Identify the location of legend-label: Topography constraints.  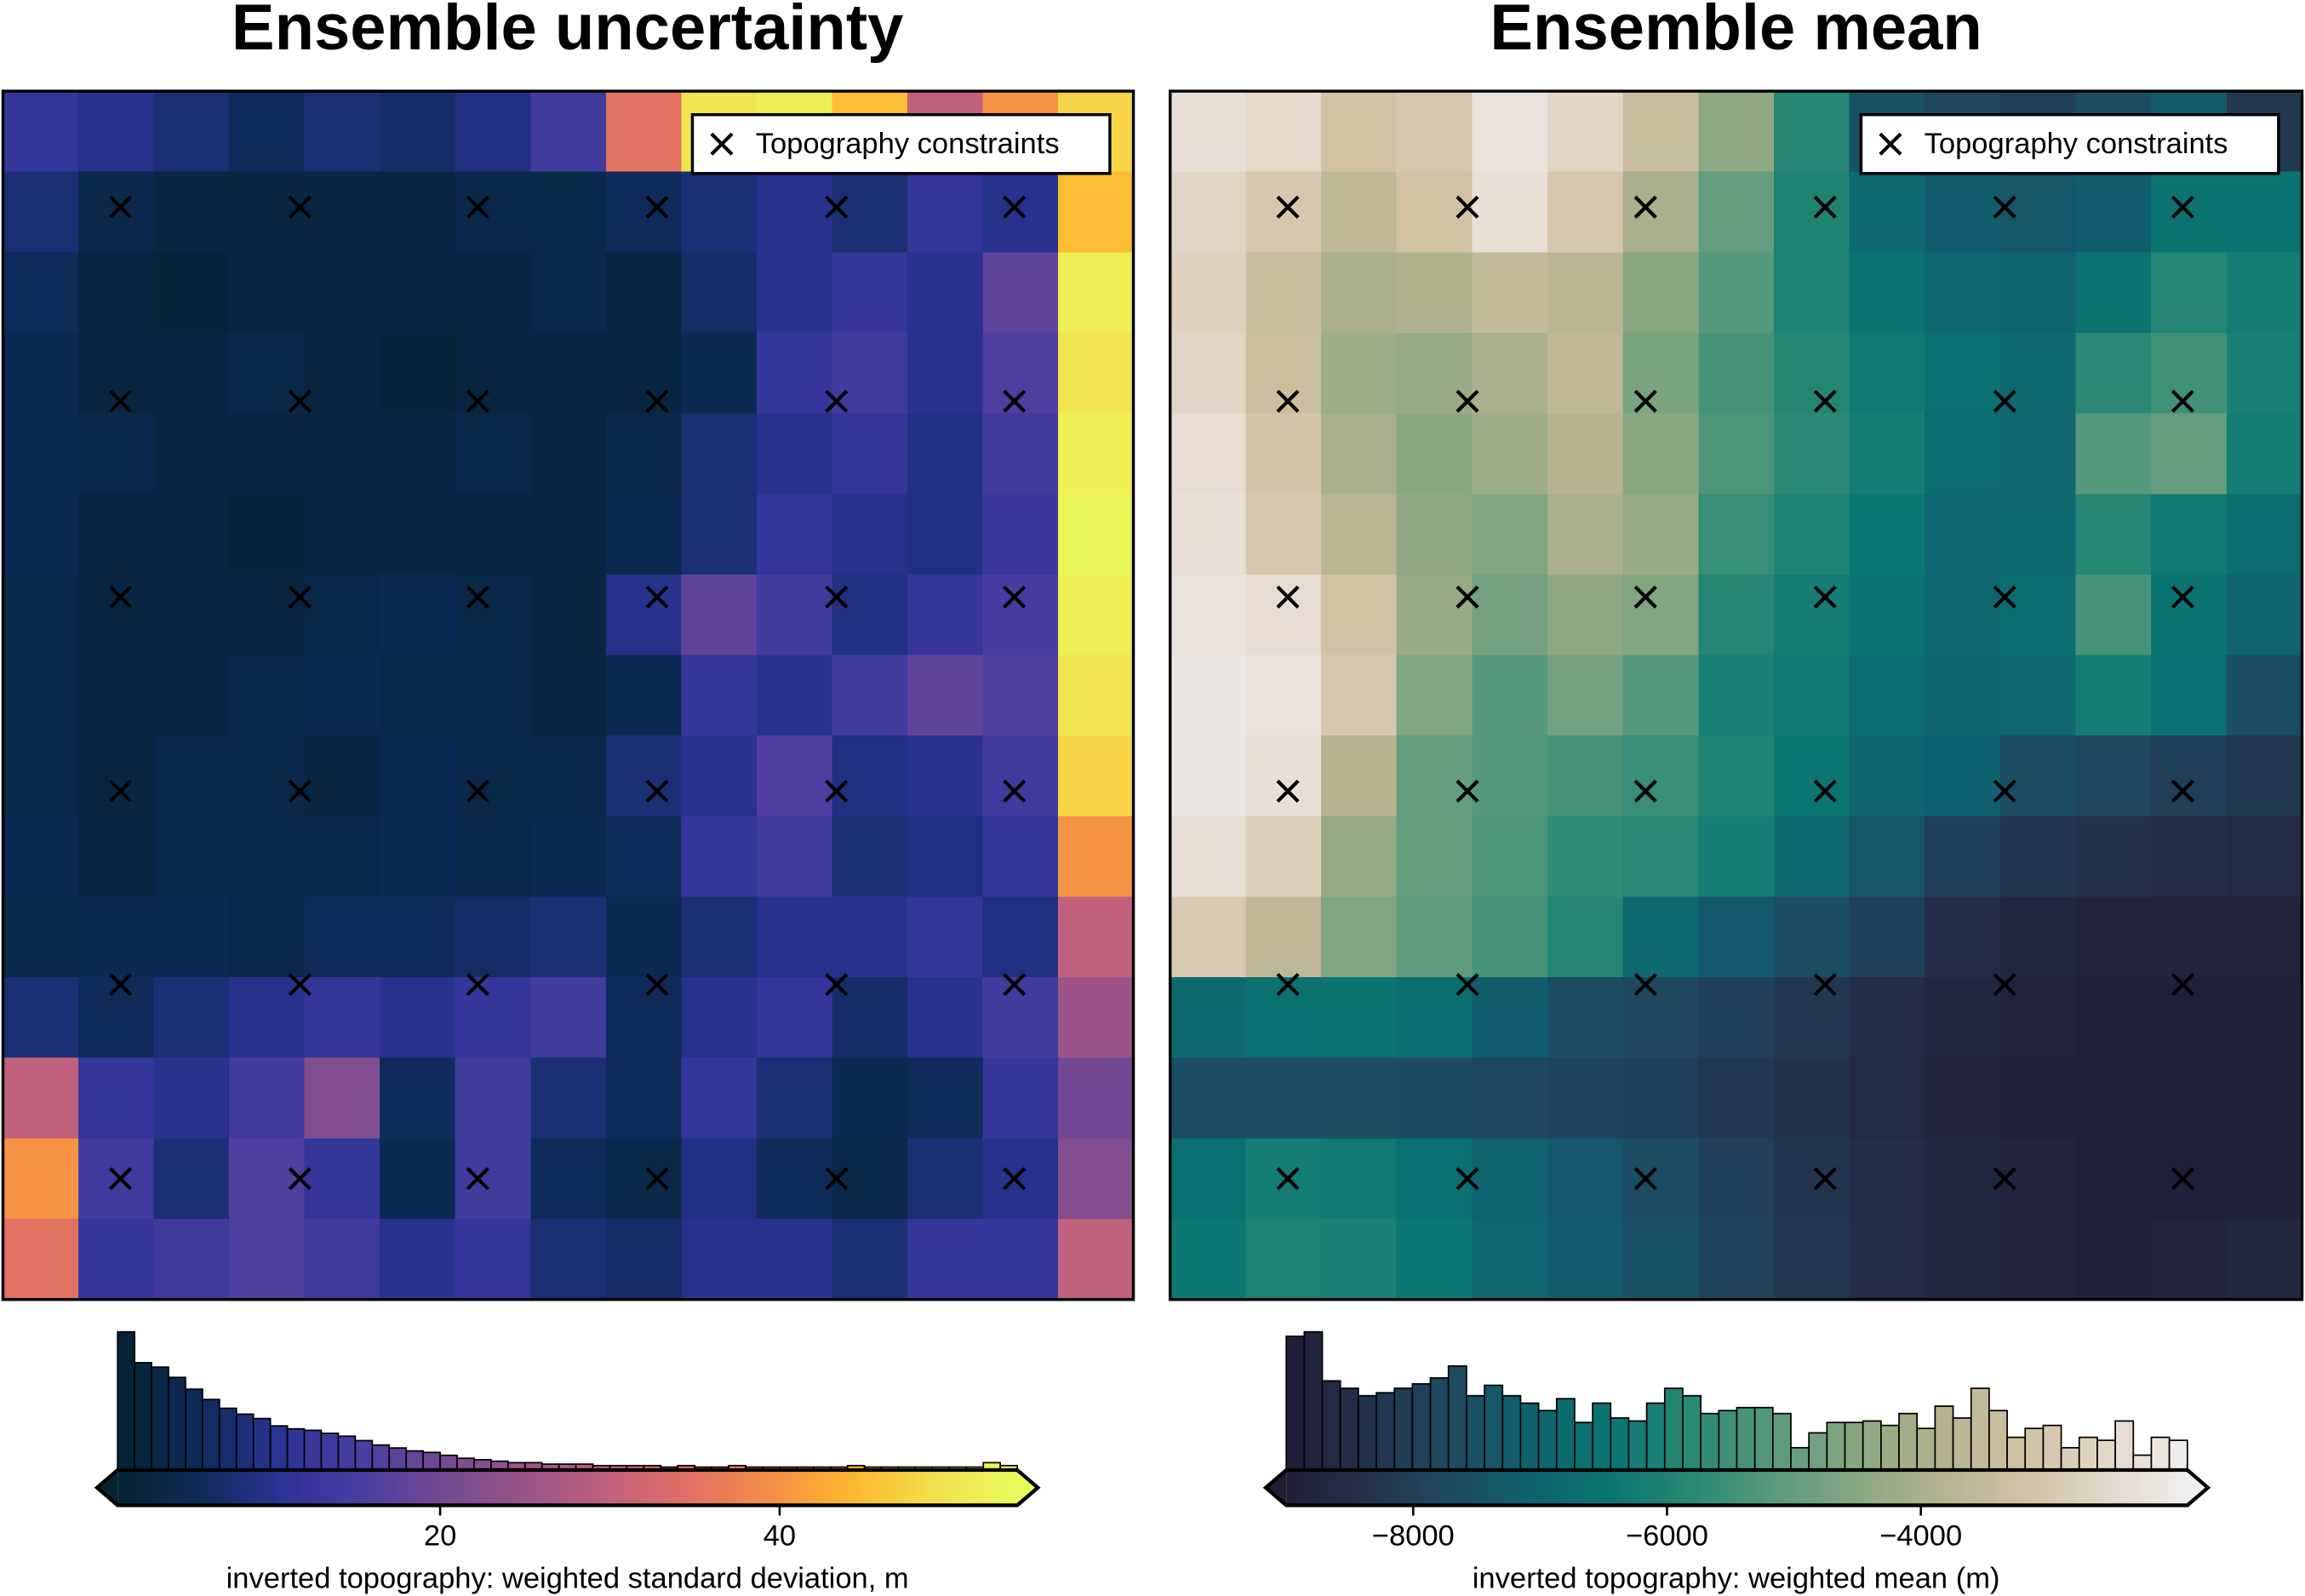
(2076, 144).